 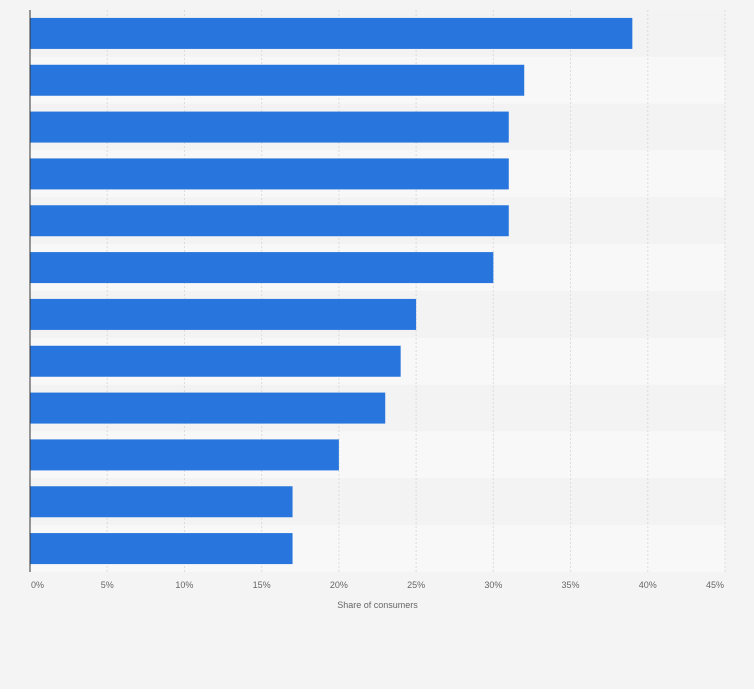 I want to click on x-tick-label: 40%, so click(x=648, y=585).